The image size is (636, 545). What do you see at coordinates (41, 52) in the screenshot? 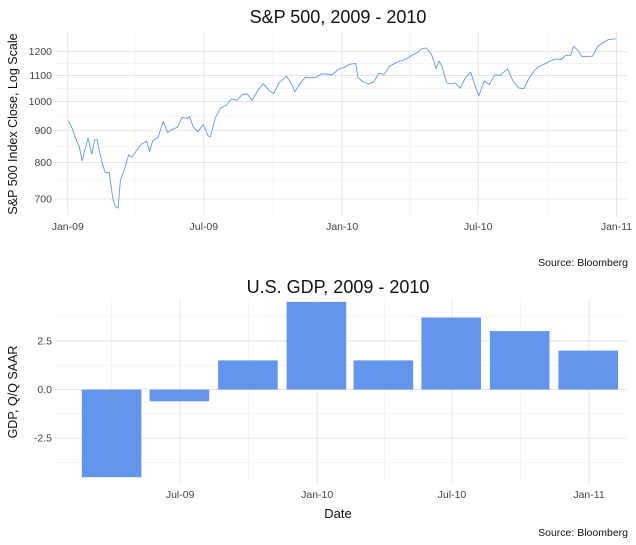
I see `sp500-y-tick-label: 1200` at bounding box center [41, 52].